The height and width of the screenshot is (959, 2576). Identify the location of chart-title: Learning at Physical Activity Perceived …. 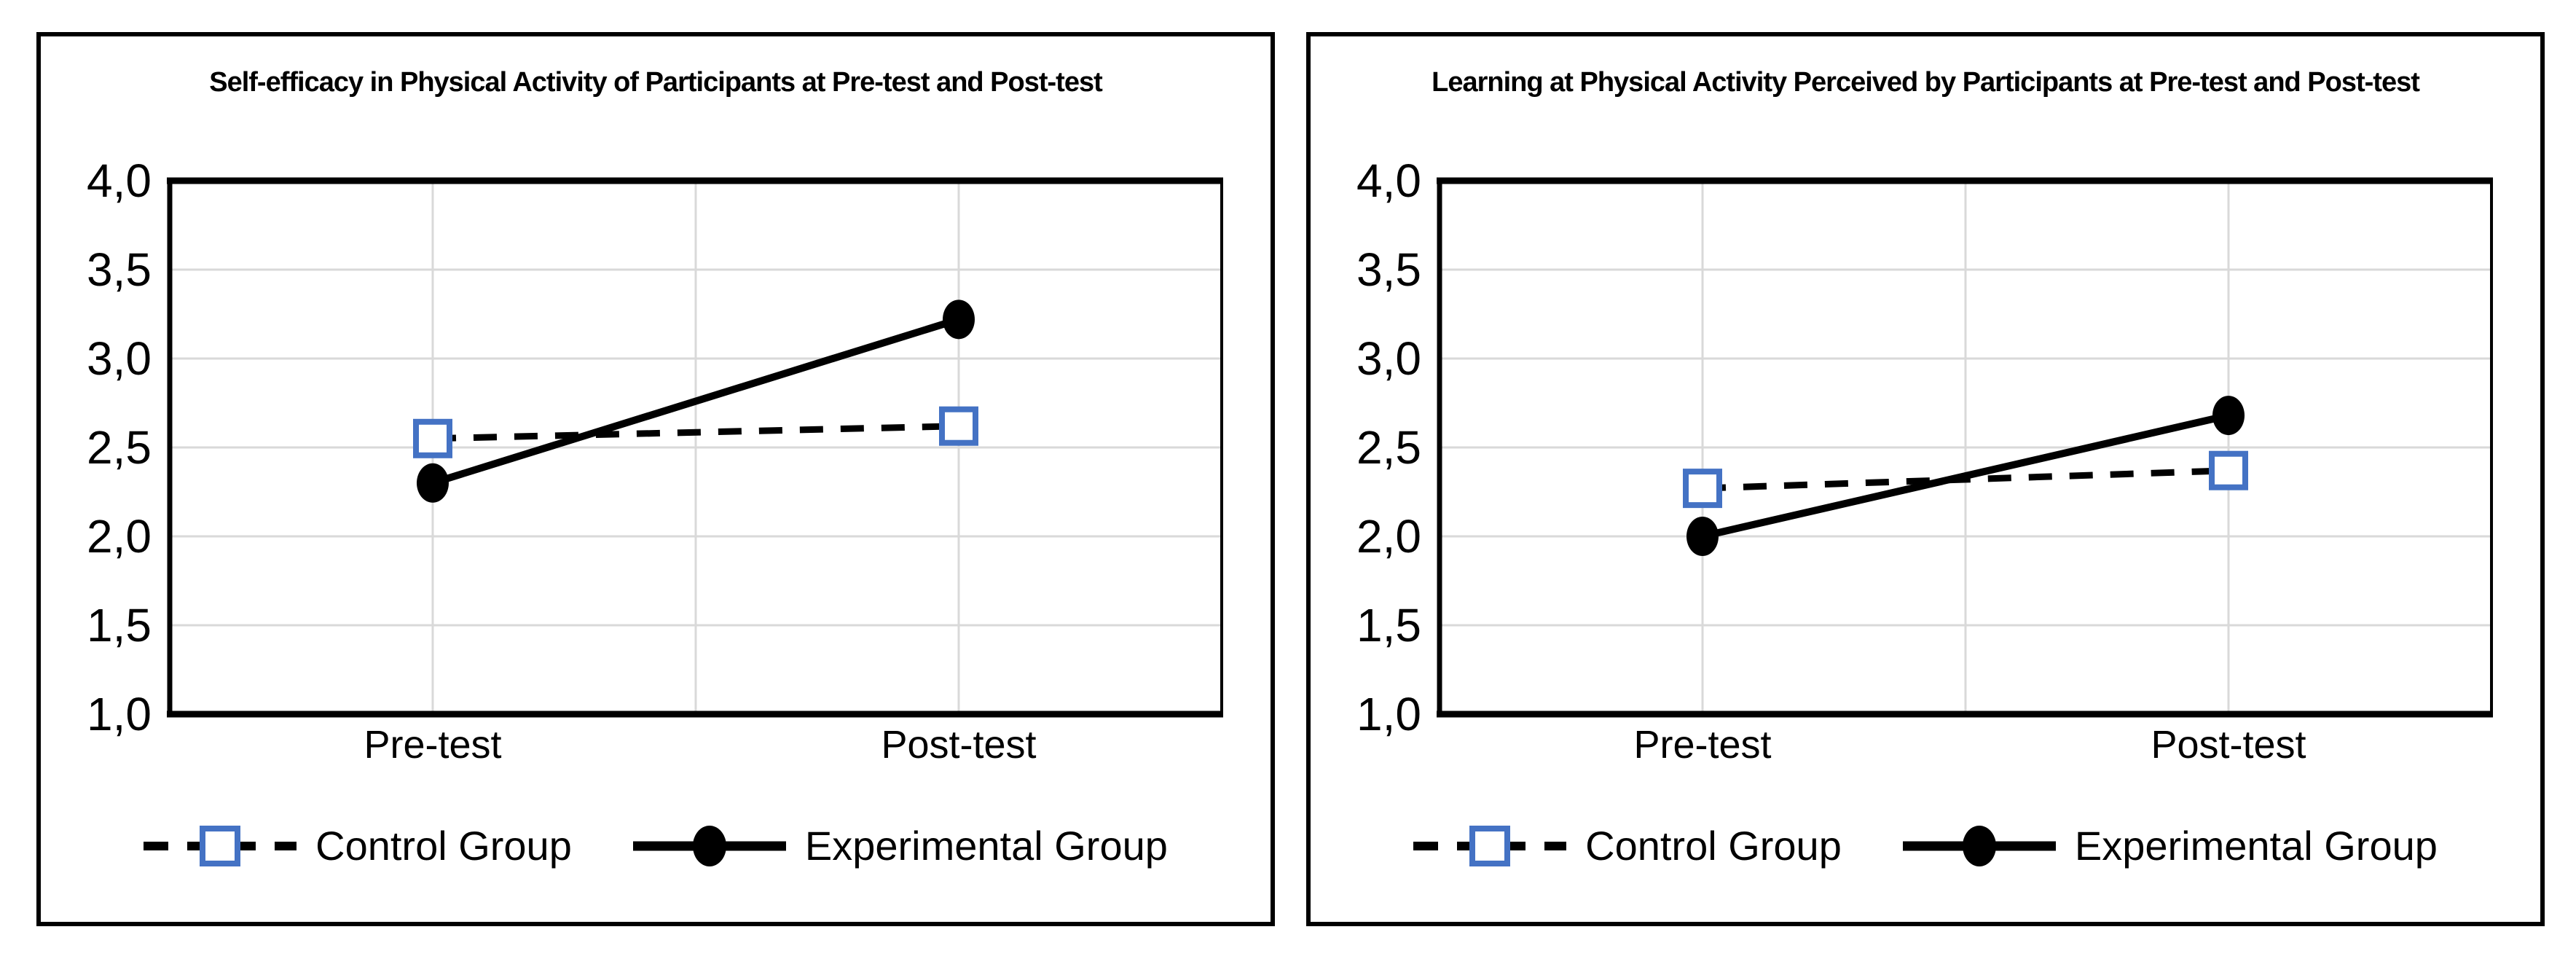
(1926, 83).